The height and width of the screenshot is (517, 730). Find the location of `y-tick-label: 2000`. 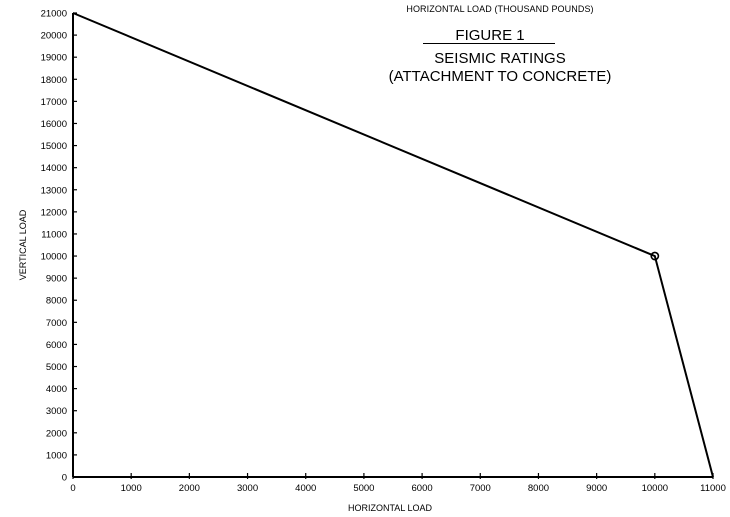

y-tick-label: 2000 is located at coordinates (56, 433).